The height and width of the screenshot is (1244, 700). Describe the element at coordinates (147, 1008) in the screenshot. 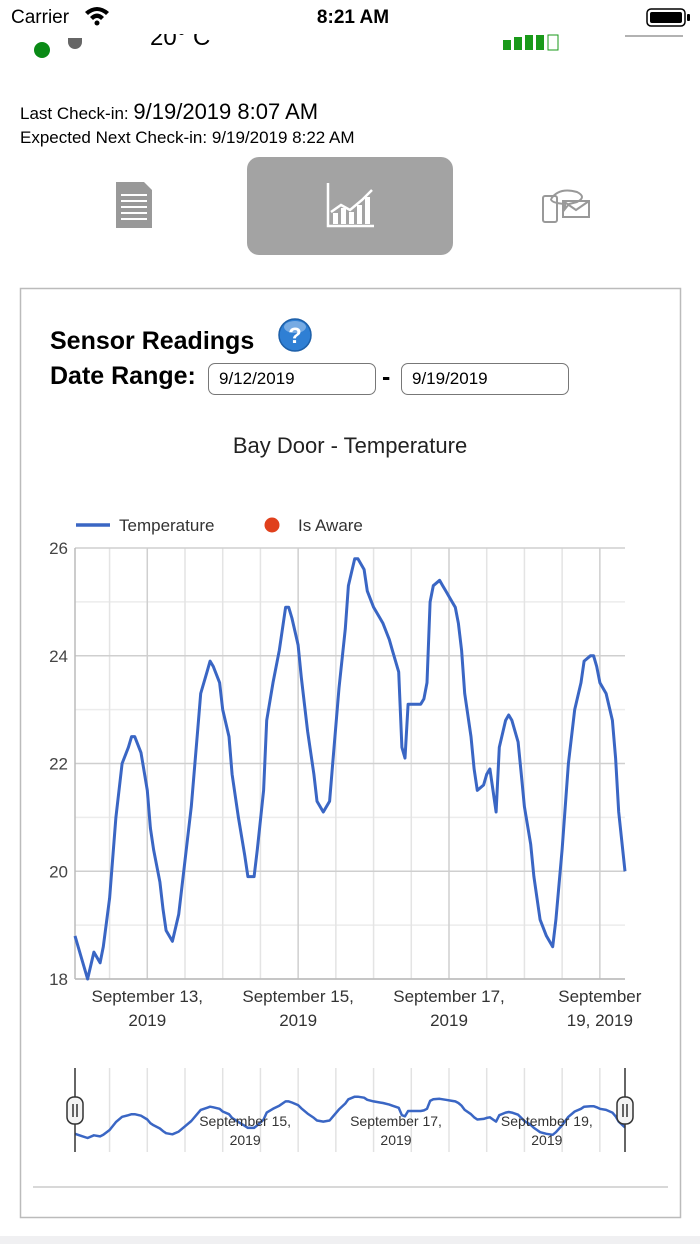

I see `x-tick-label: September 13, 2019` at that location.